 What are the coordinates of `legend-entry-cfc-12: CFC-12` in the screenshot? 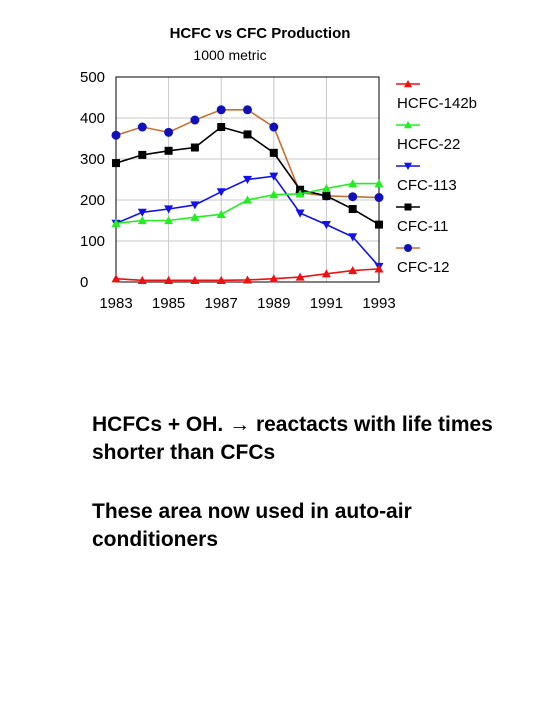 It's located at (423, 260).